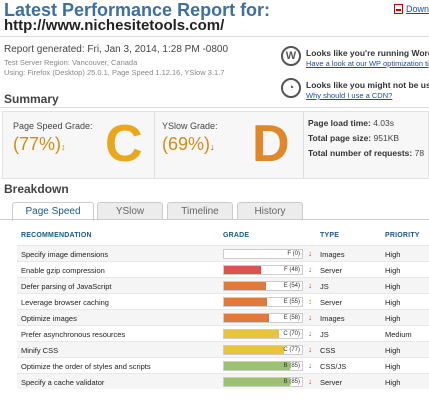 The height and width of the screenshot is (414, 429). I want to click on yslow-trend-icon: ↓, so click(212, 147).